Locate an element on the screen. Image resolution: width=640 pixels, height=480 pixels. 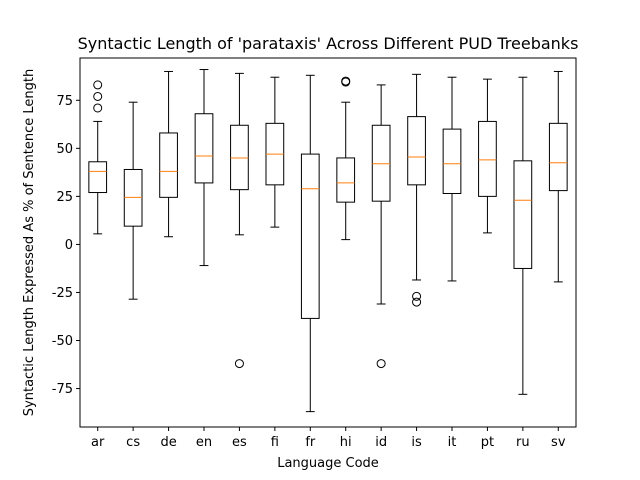
y-tick-label: 25 is located at coordinates (64, 197).